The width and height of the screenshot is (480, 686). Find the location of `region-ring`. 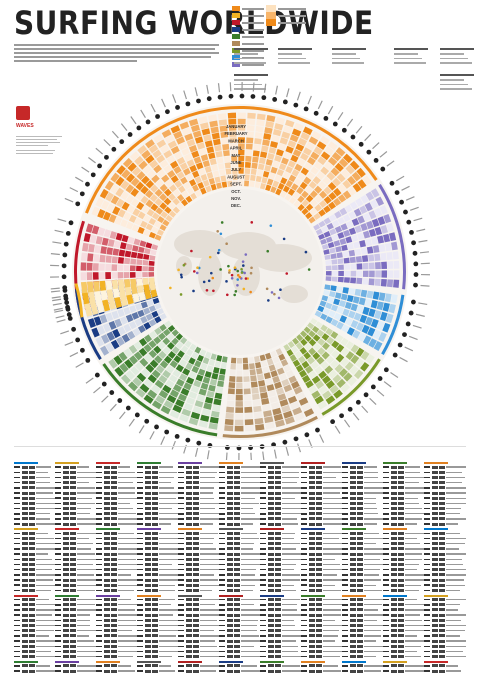

region-ring is located at coordinates (393, 324).